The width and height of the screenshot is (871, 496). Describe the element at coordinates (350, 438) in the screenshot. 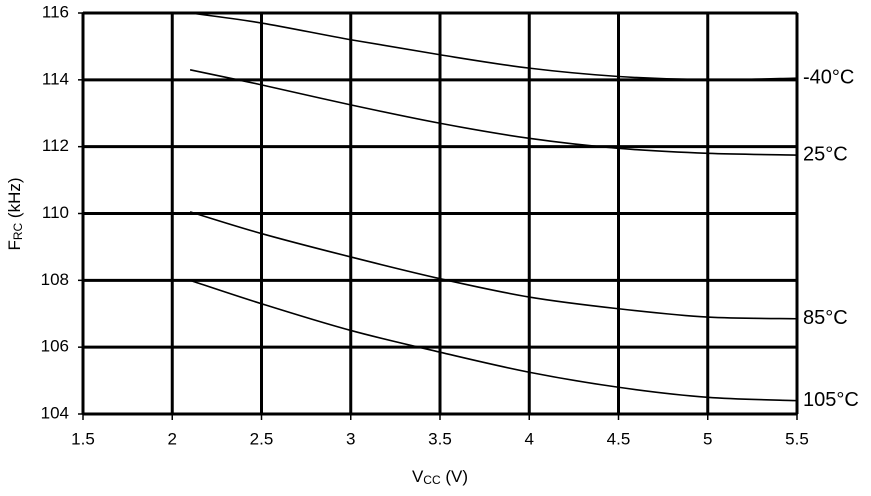

I see `x-tick-label: 3` at that location.